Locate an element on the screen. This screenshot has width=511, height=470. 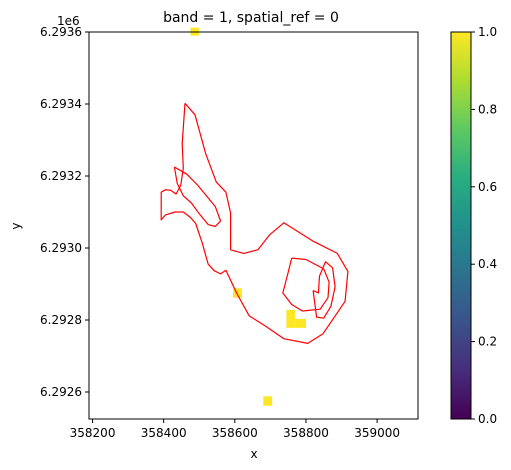
x-tick-label: 358400 is located at coordinates (164, 433).